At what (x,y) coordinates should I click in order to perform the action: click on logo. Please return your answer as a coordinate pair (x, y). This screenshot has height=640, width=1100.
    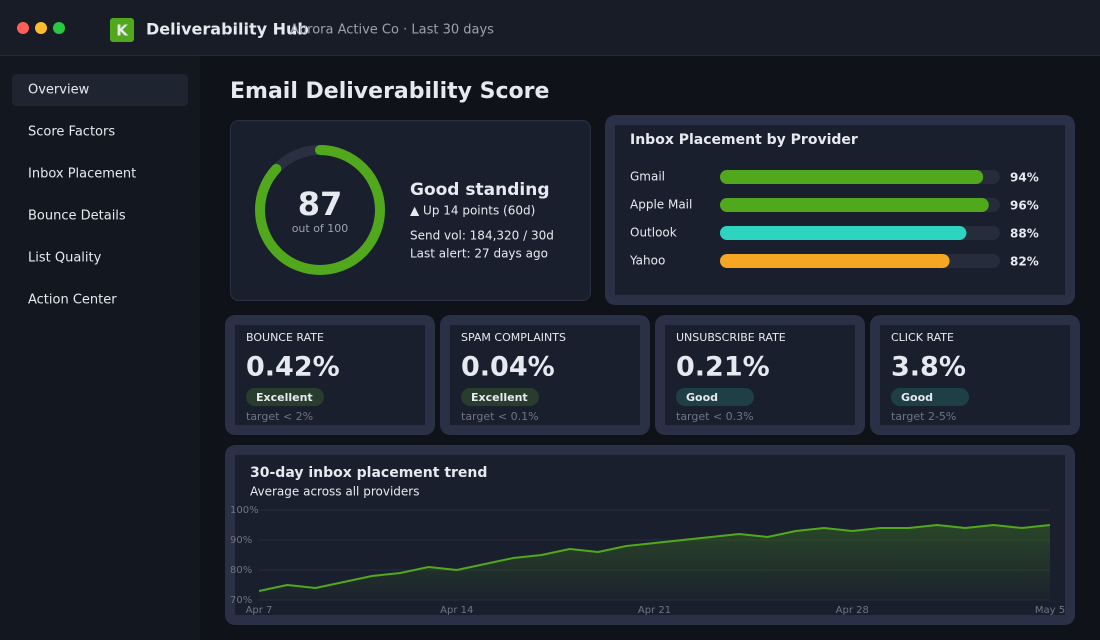
    Looking at the image, I should click on (122, 30).